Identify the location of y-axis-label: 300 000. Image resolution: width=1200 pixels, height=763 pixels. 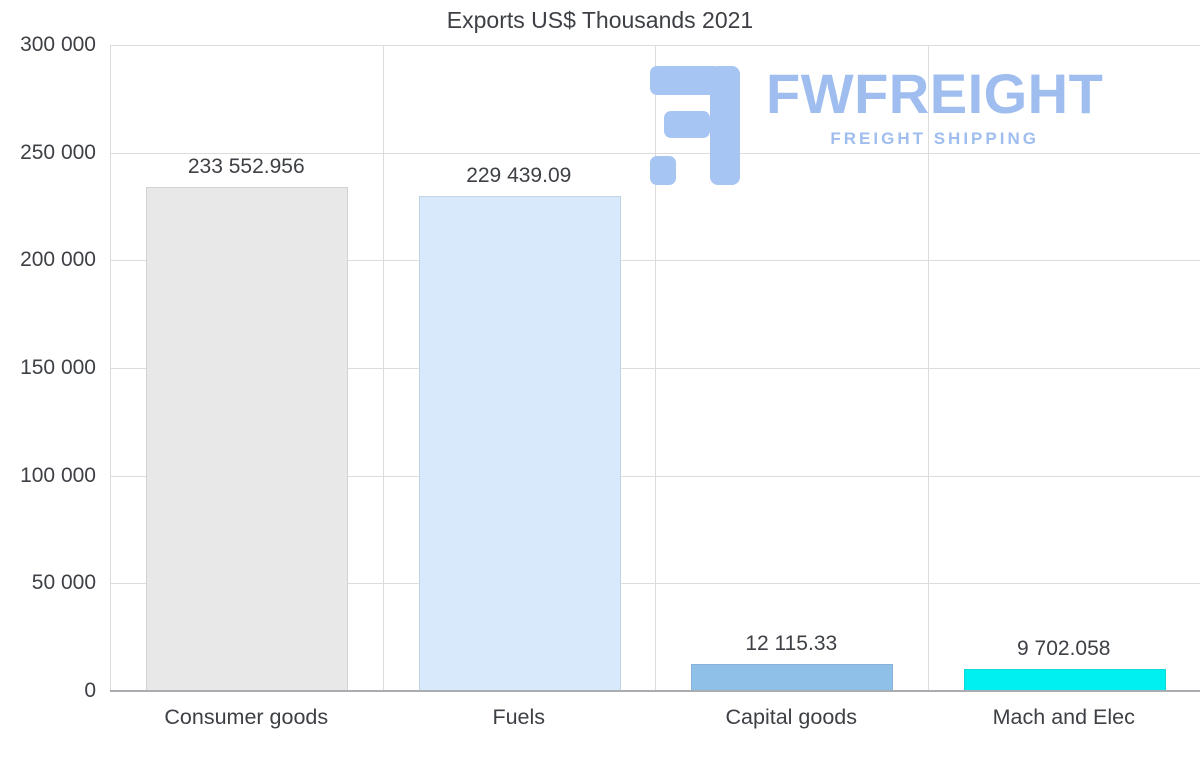
(58, 44).